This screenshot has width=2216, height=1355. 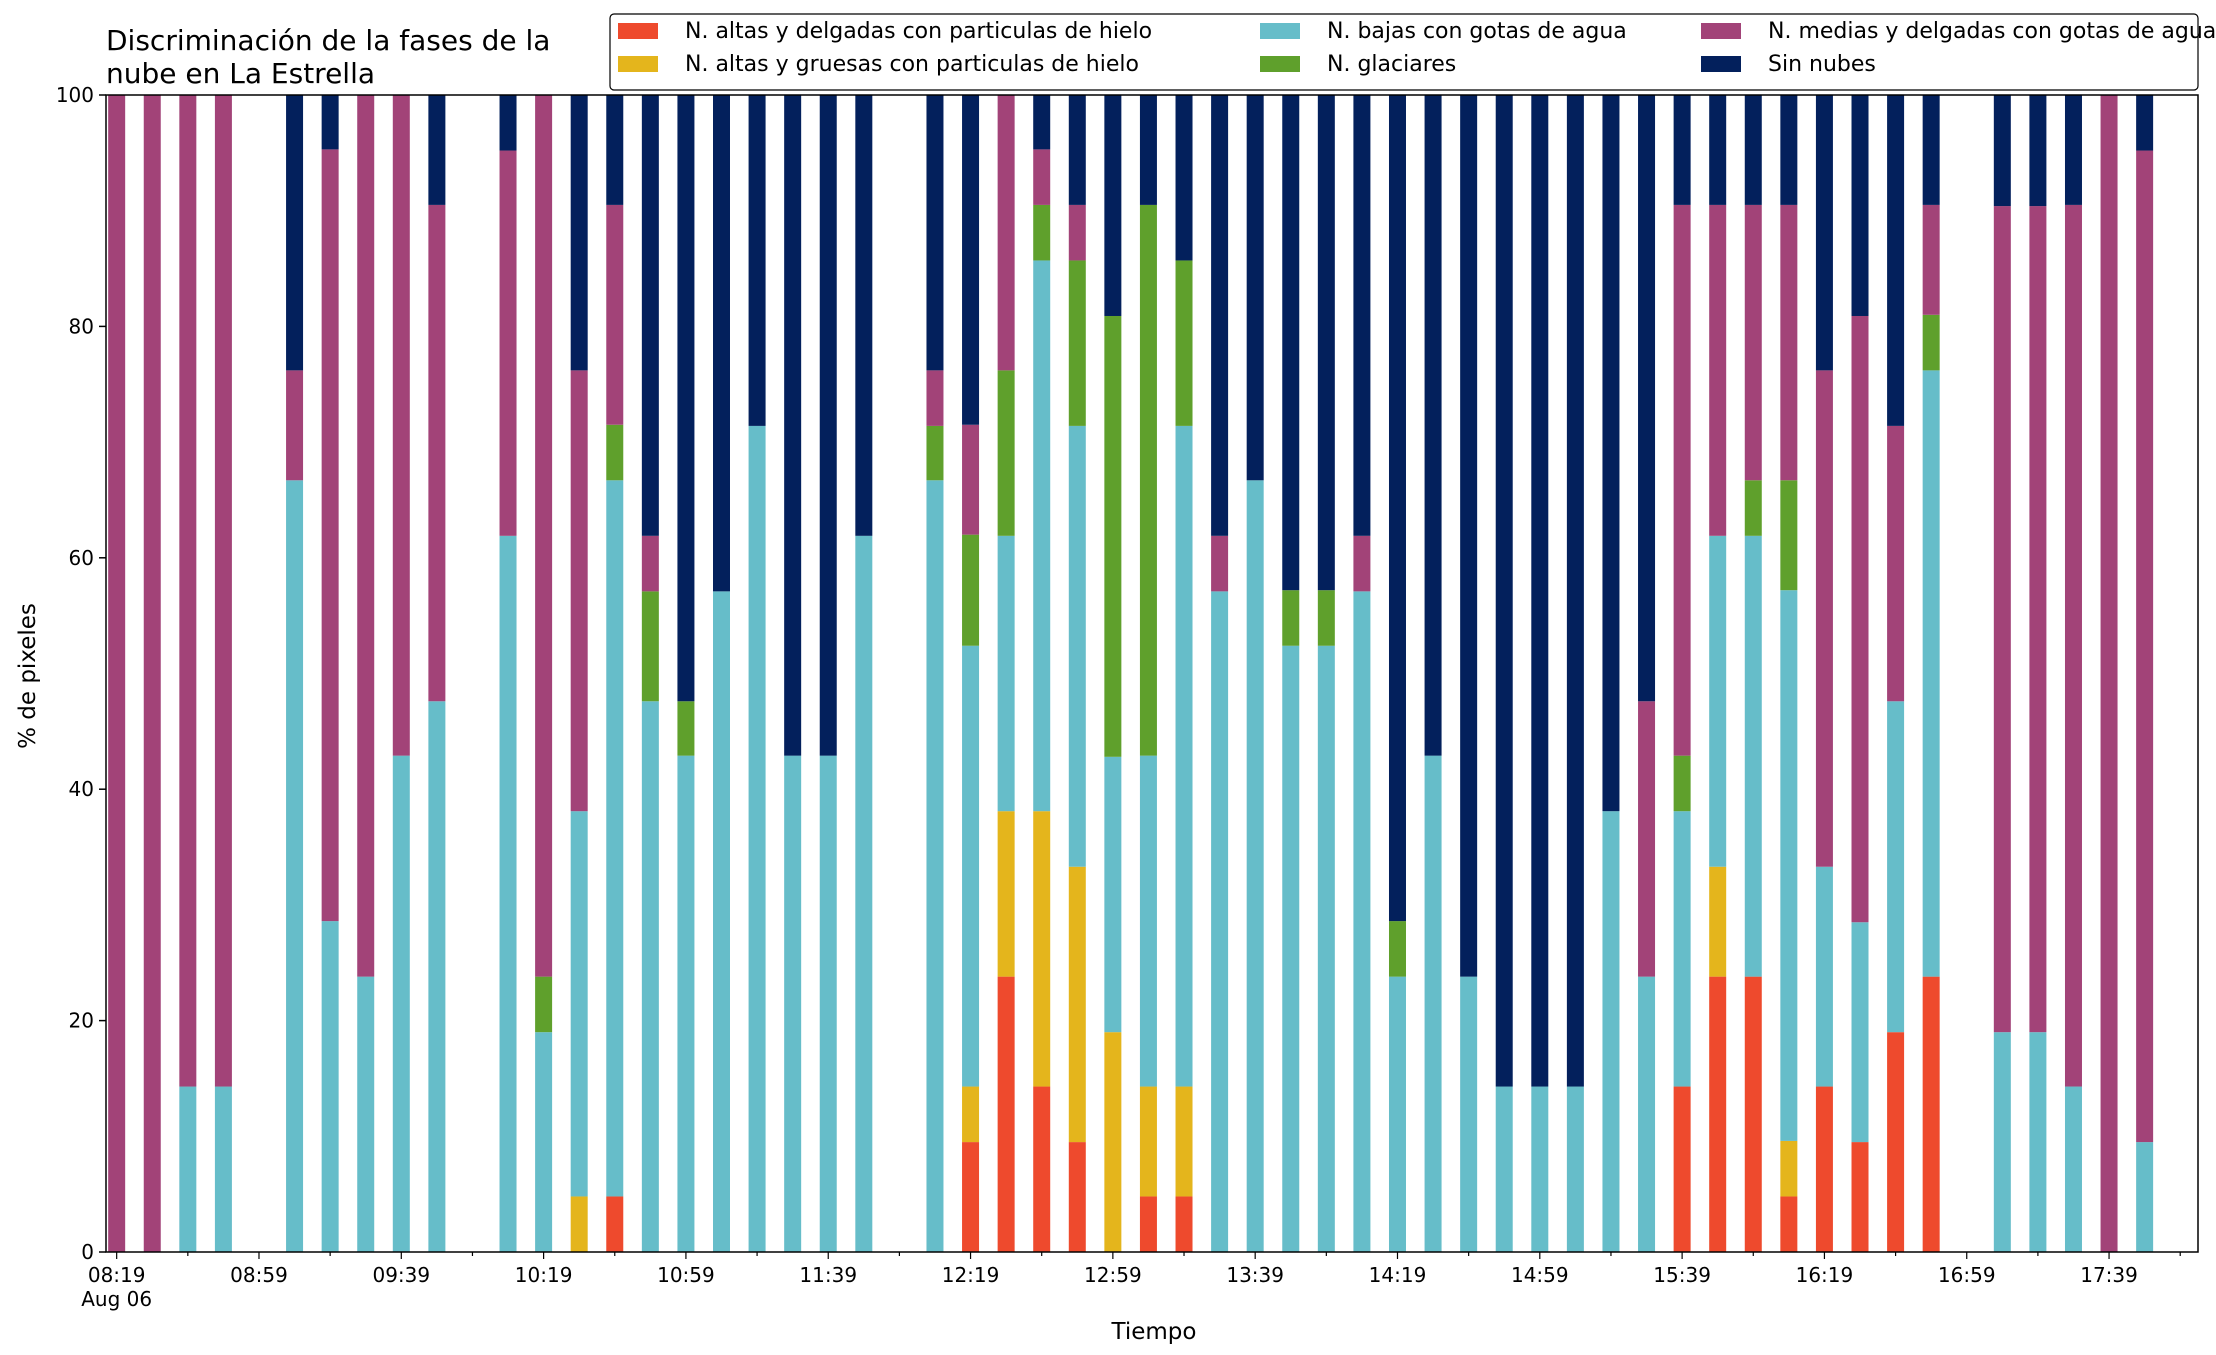 I want to click on x-tick-label: 13:39, so click(x=1255, y=1275).